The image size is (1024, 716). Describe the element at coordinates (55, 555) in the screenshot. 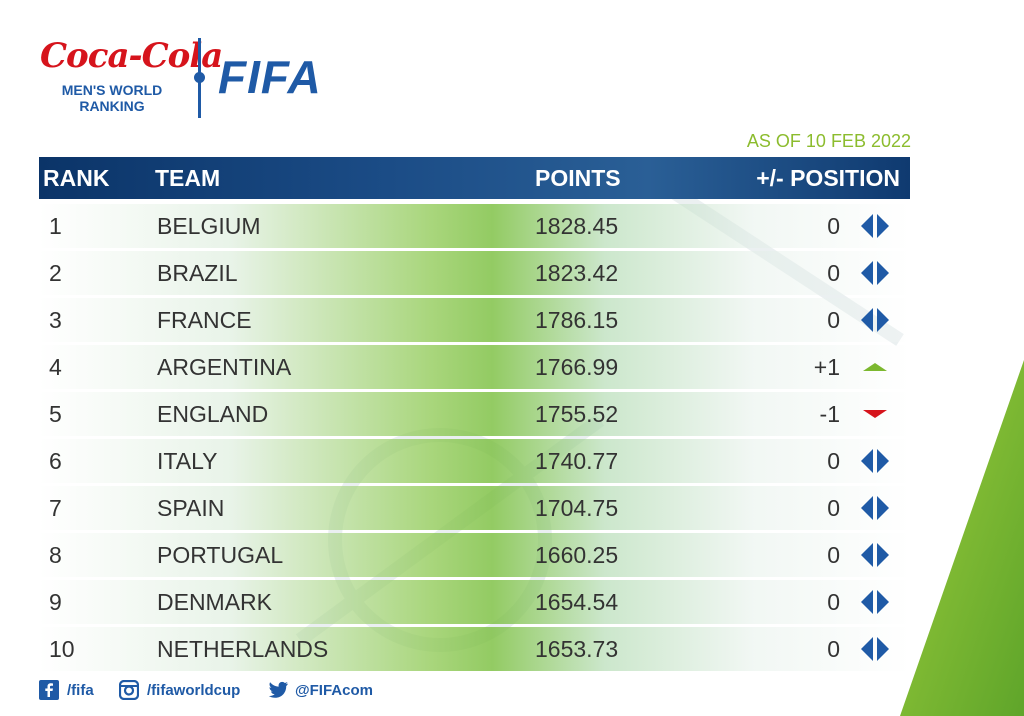

I see `rank-cell: 8` at that location.